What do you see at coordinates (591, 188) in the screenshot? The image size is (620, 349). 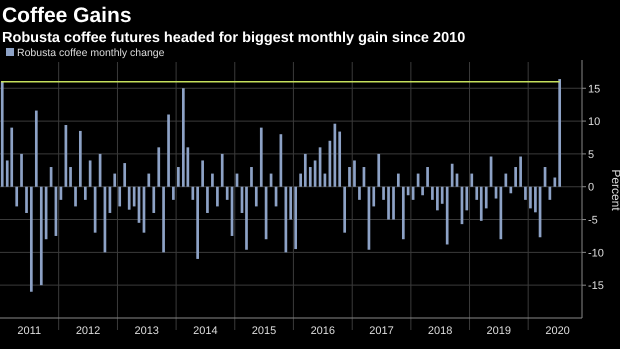 I see `y-tick-label: 0` at bounding box center [591, 188].